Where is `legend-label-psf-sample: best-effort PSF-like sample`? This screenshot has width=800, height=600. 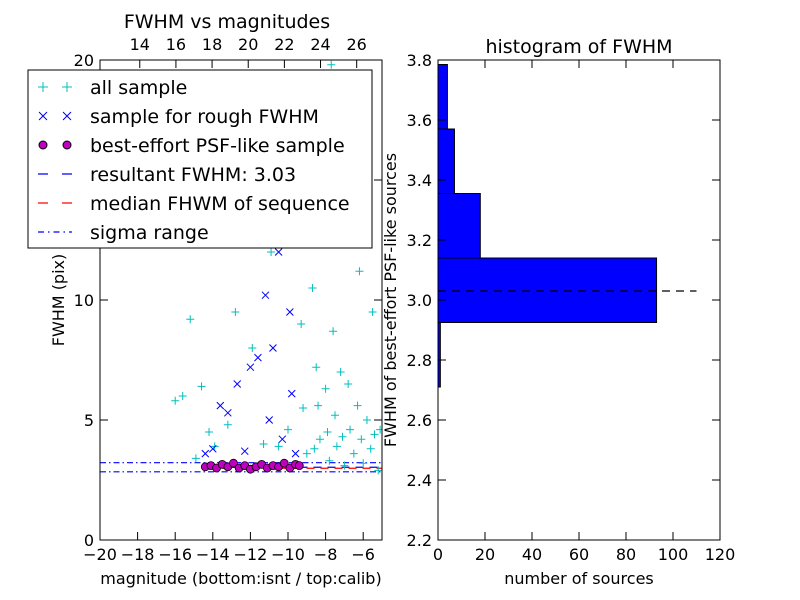
legend-label-psf-sample: best-effort PSF-like sample is located at coordinates (217, 146).